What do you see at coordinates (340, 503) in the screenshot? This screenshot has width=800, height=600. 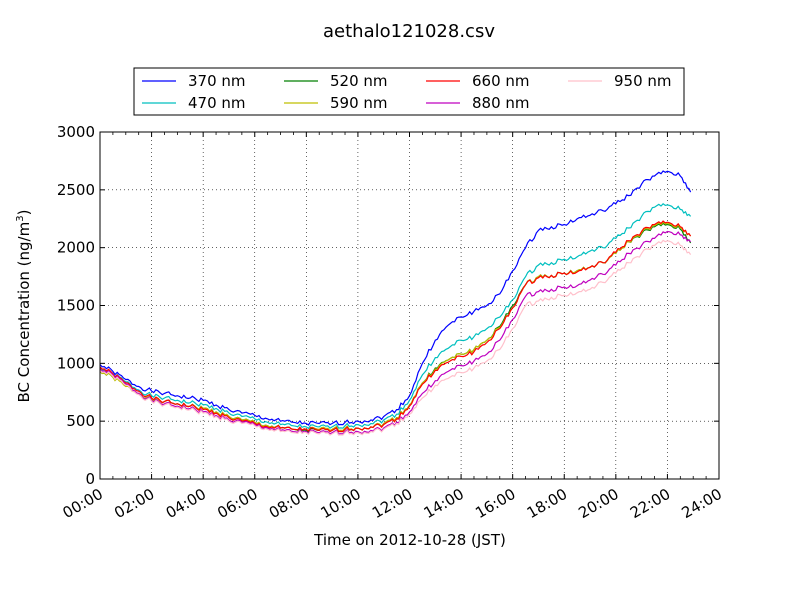 I see `x-tick-label: 10:00` at bounding box center [340, 503].